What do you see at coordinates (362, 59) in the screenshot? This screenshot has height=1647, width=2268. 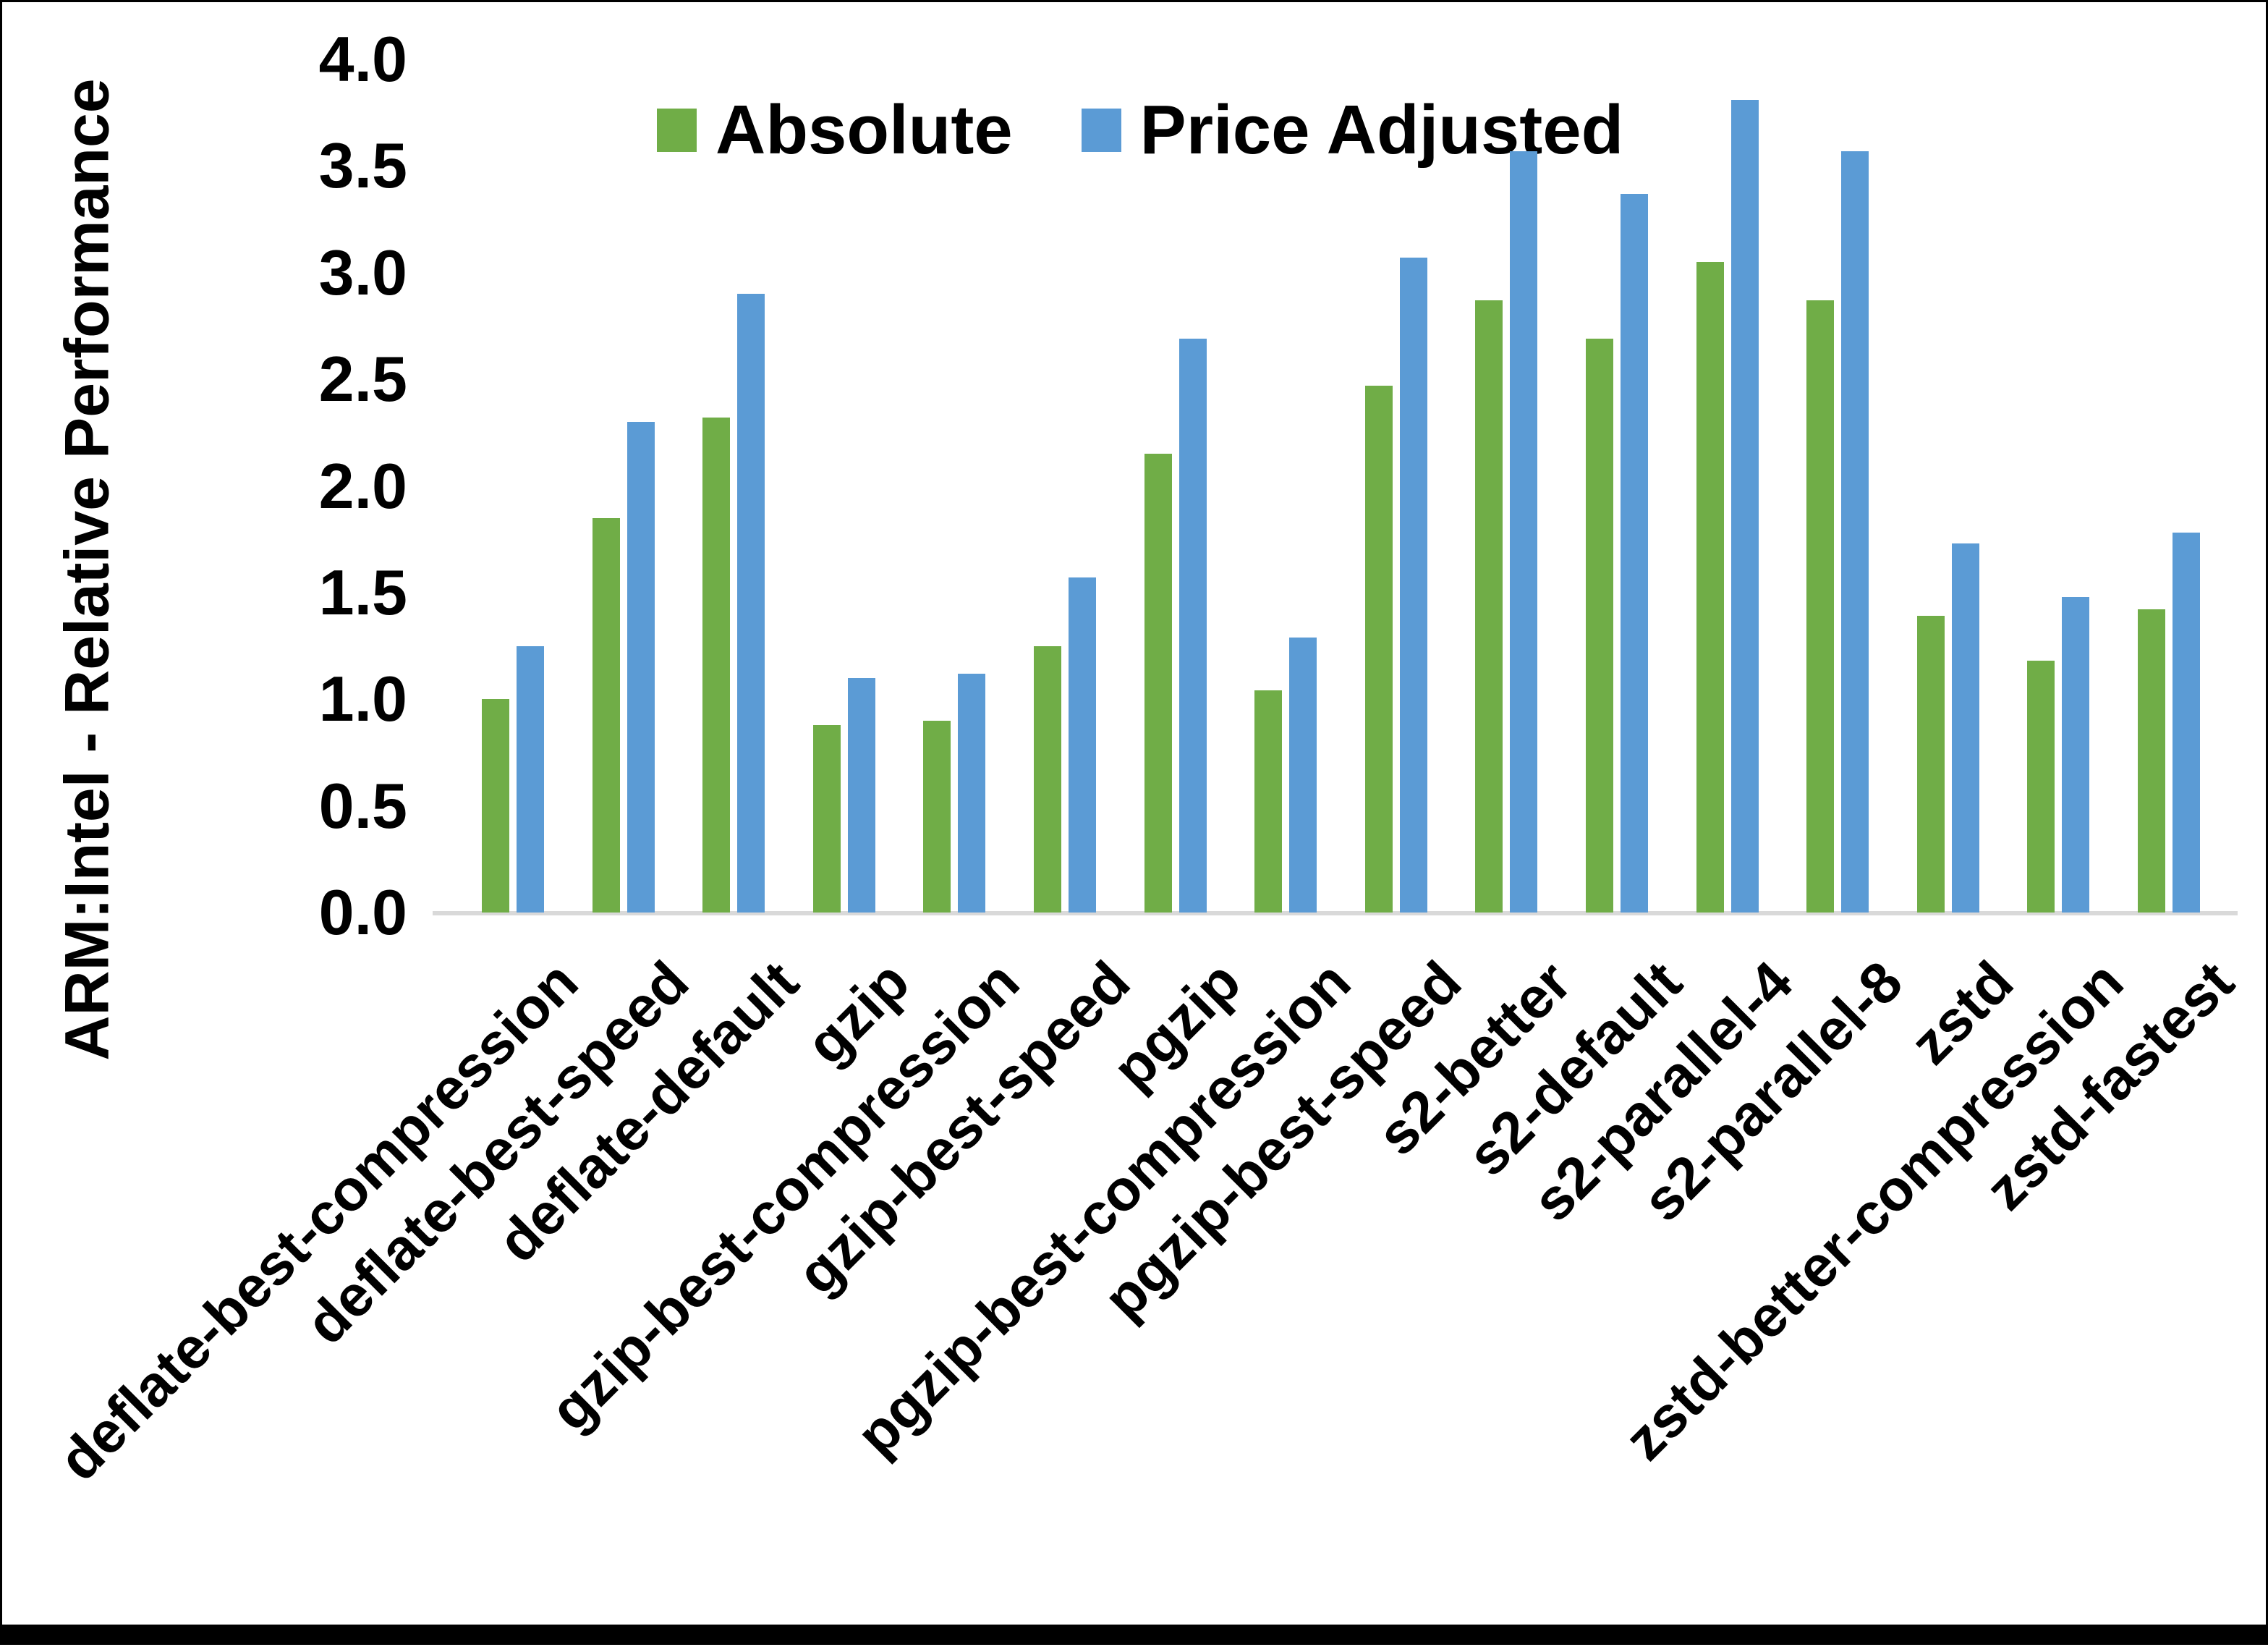 I see `y-tick-label: 4.0` at bounding box center [362, 59].